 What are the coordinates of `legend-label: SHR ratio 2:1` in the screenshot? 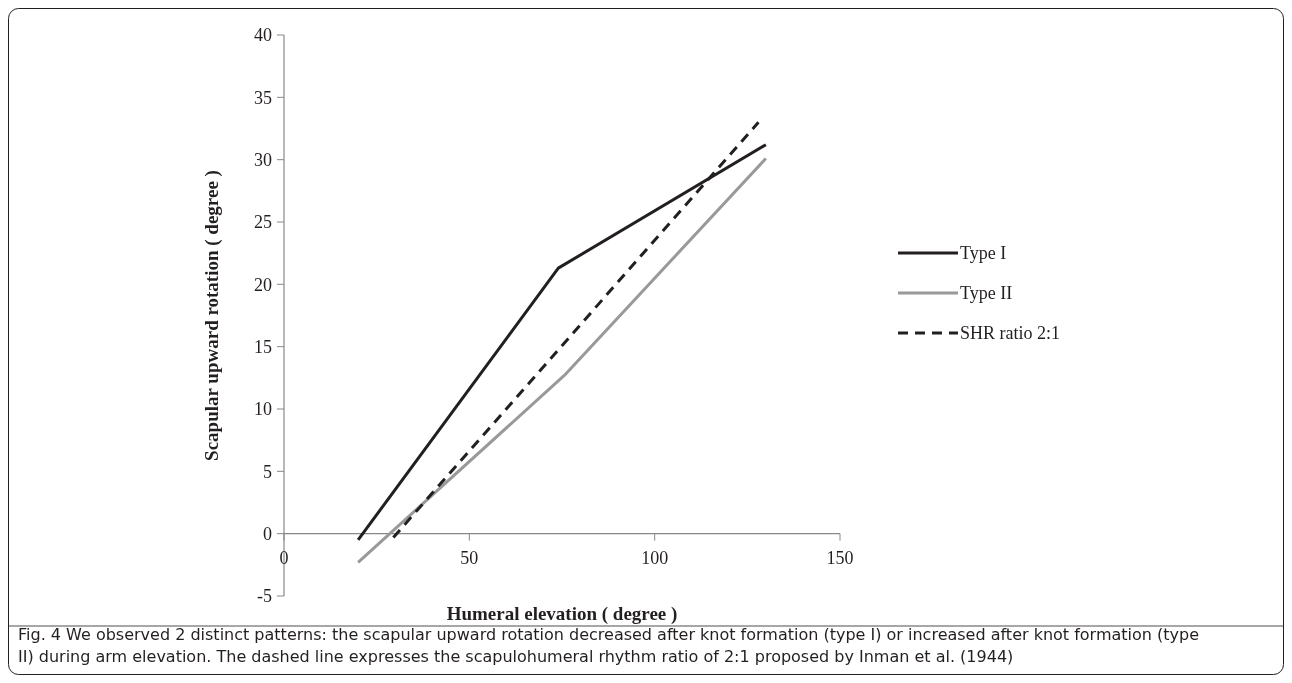 It's located at (1010, 333).